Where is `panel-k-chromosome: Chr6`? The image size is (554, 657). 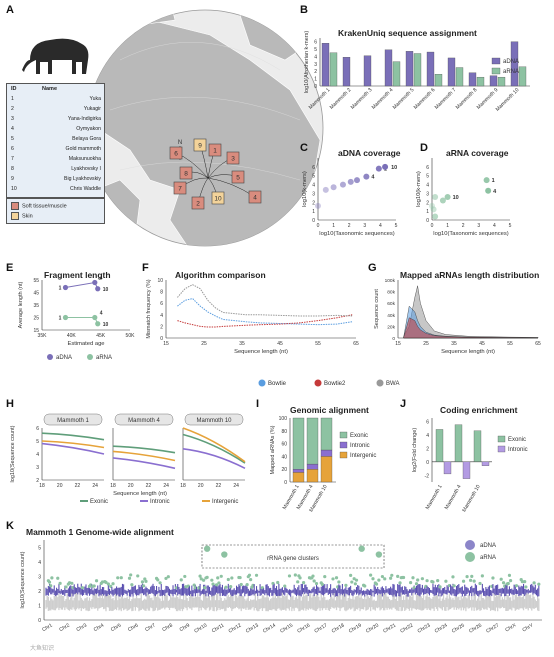
panel-k-chromosome: Chr6 is located at coordinates (133, 627).